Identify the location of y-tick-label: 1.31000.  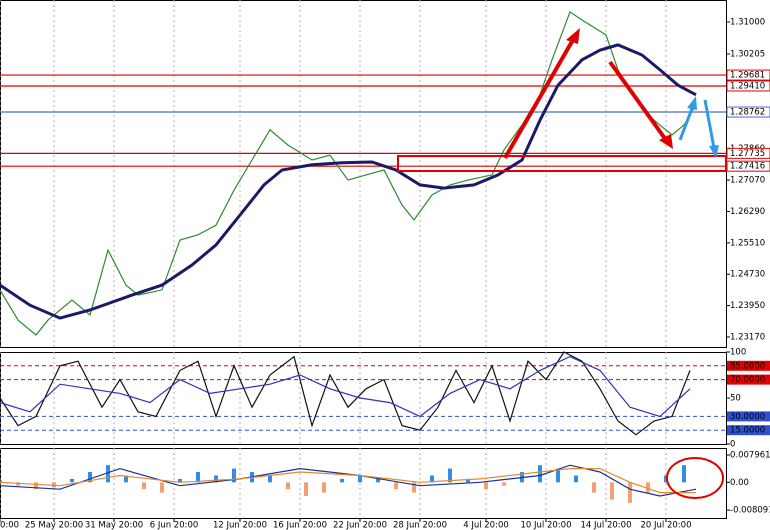
(747, 23).